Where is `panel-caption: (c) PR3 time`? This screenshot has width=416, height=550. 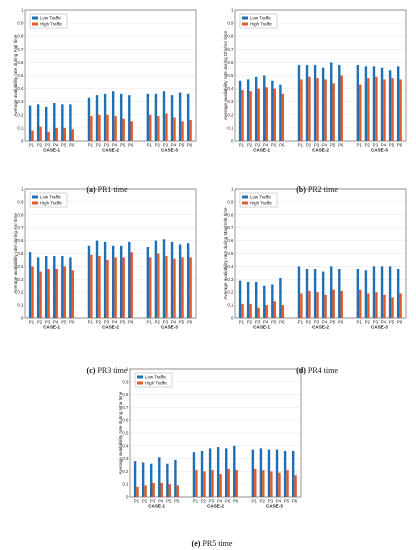 panel-caption: (c) PR3 time is located at coordinates (107, 370).